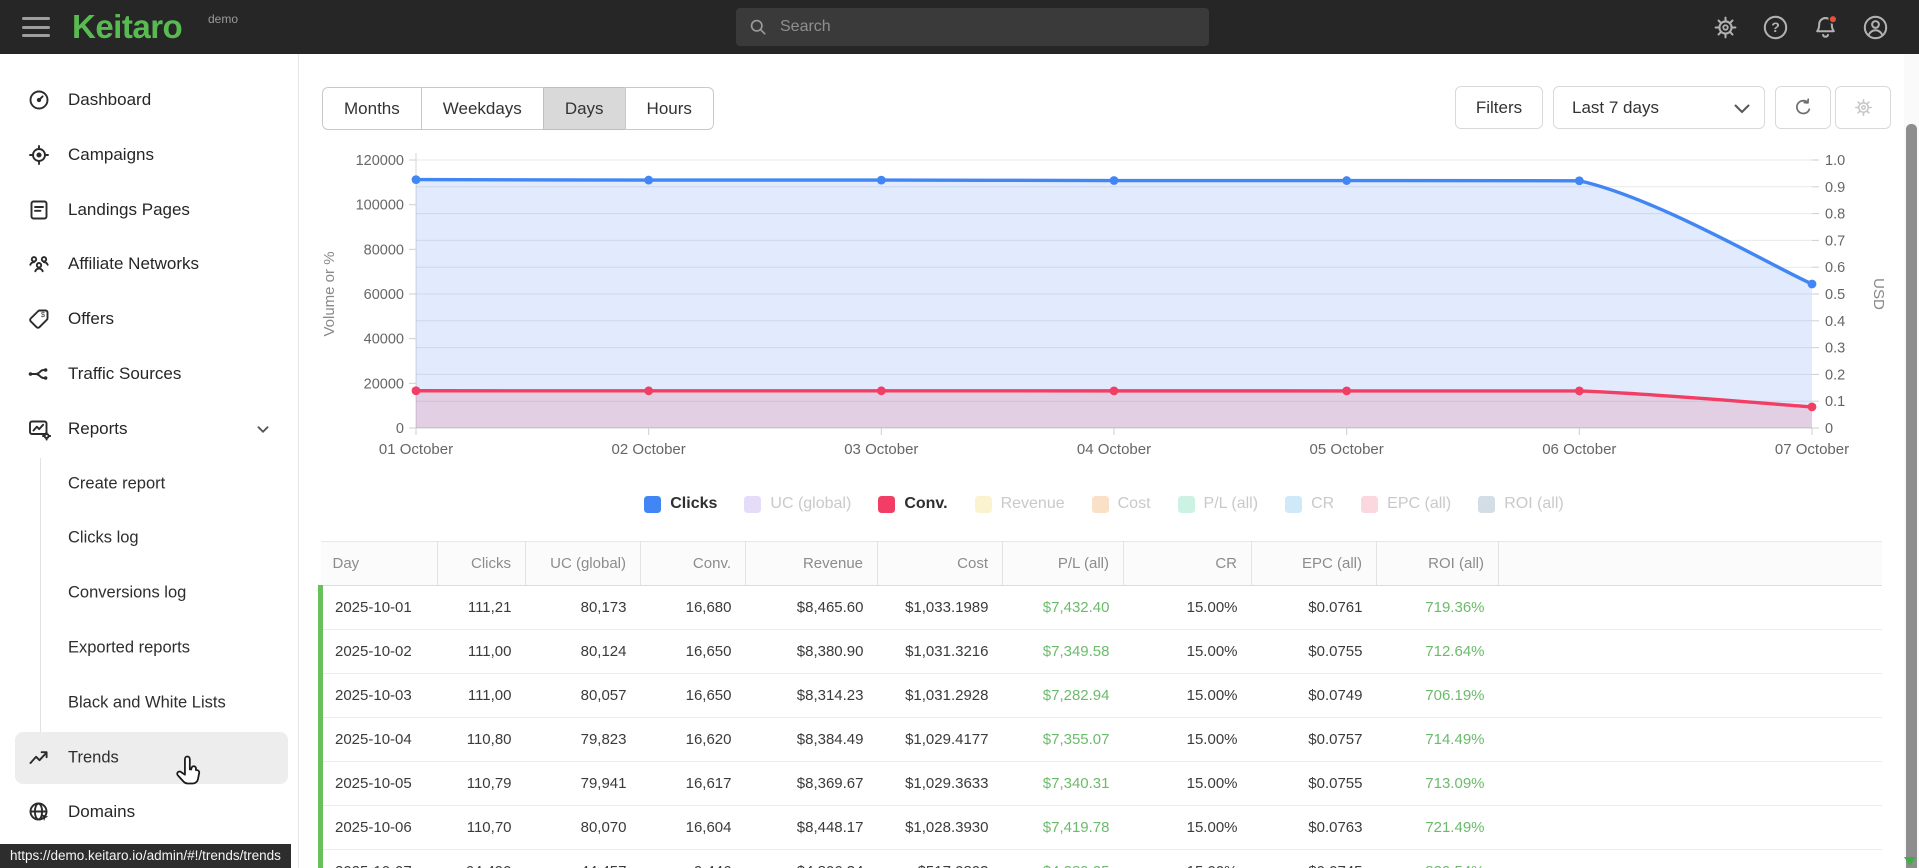 The image size is (1919, 868). What do you see at coordinates (940, 651) in the screenshot?
I see `cell-cost: $1,031.3216` at bounding box center [940, 651].